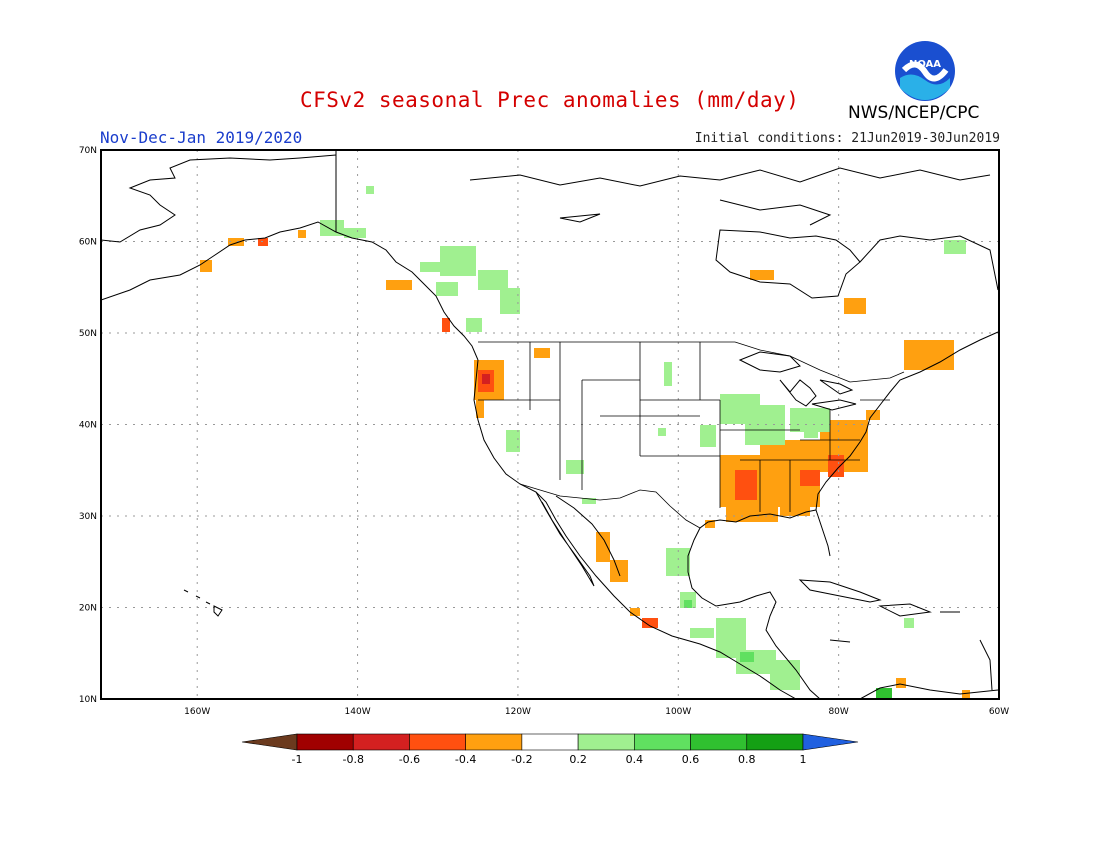  What do you see at coordinates (691, 435) in the screenshot?
I see `political-borders` at bounding box center [691, 435].